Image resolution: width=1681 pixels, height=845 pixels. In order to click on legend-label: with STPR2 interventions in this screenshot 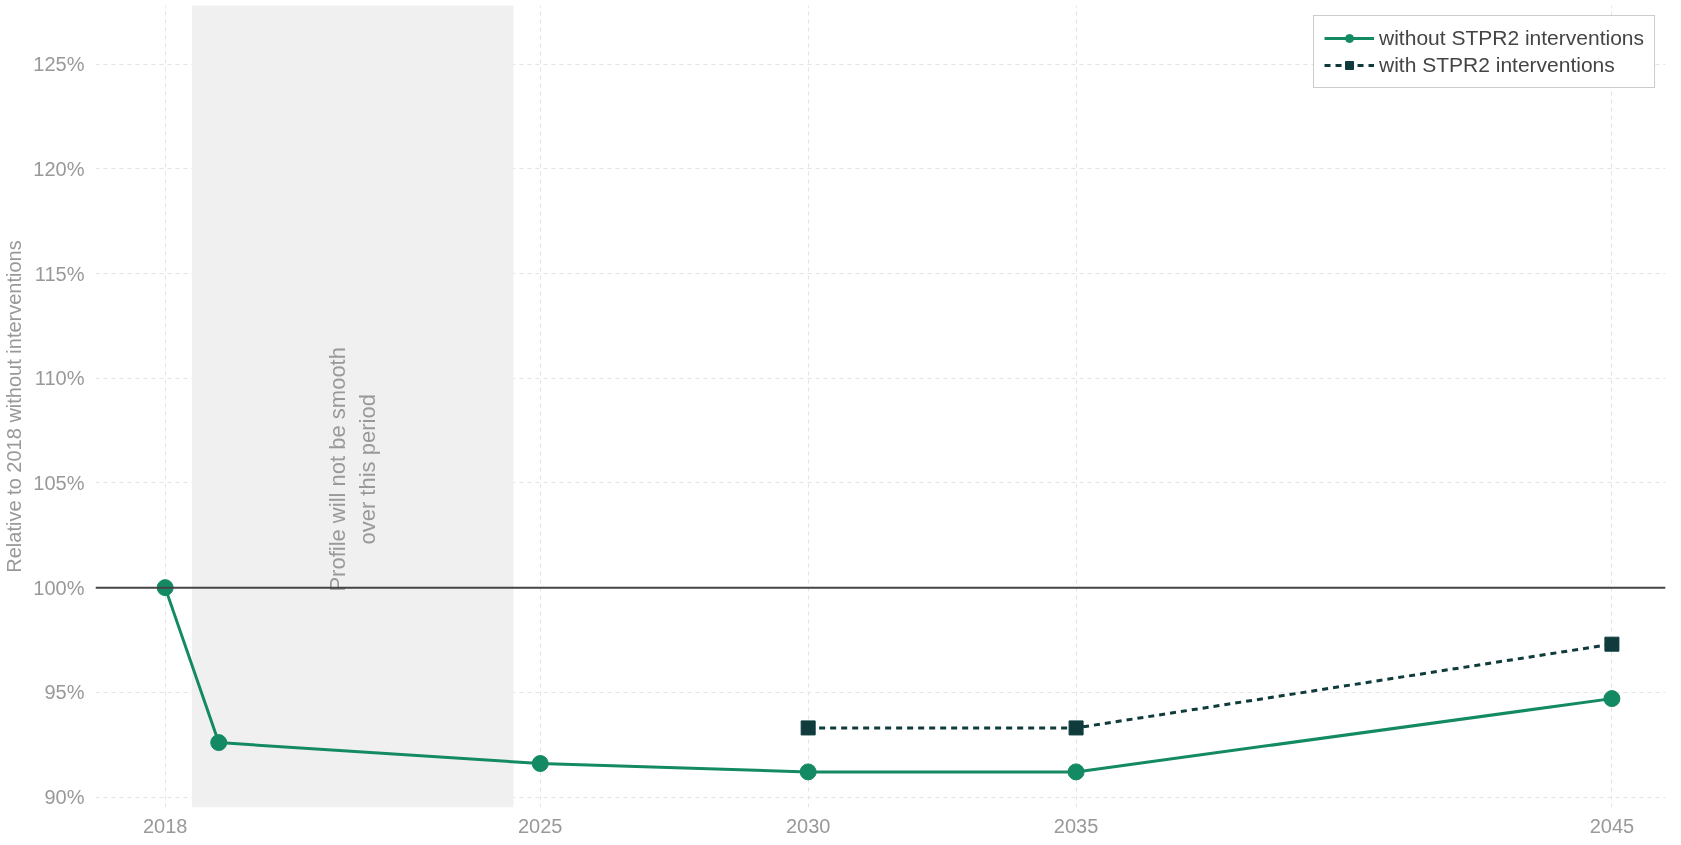, I will do `click(1497, 65)`.